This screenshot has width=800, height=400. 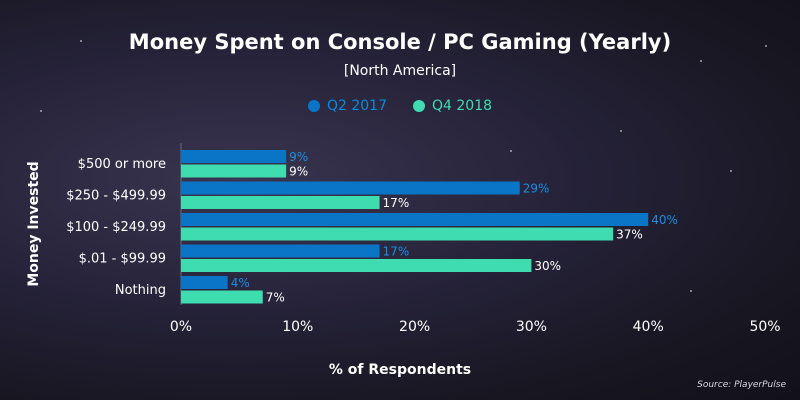 I want to click on legend-label-q2-2017: Q2 2017, so click(x=356, y=106).